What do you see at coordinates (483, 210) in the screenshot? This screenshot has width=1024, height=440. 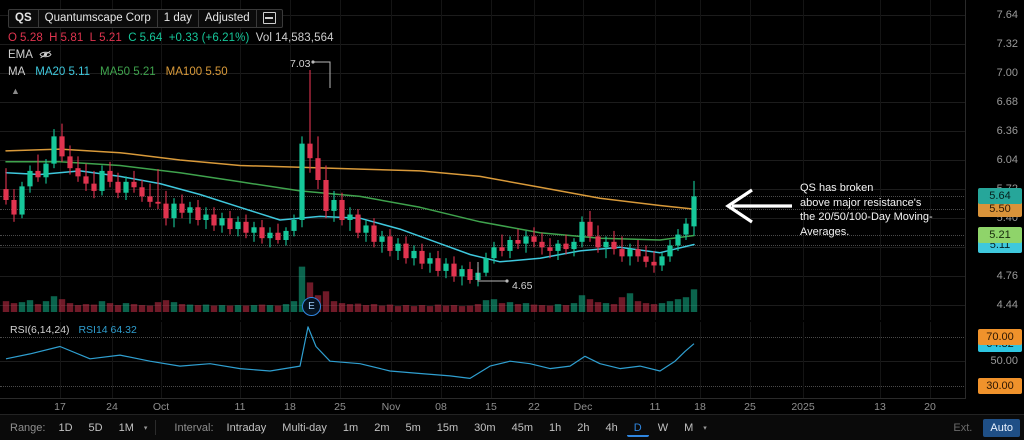 I see `price-level-line` at bounding box center [483, 210].